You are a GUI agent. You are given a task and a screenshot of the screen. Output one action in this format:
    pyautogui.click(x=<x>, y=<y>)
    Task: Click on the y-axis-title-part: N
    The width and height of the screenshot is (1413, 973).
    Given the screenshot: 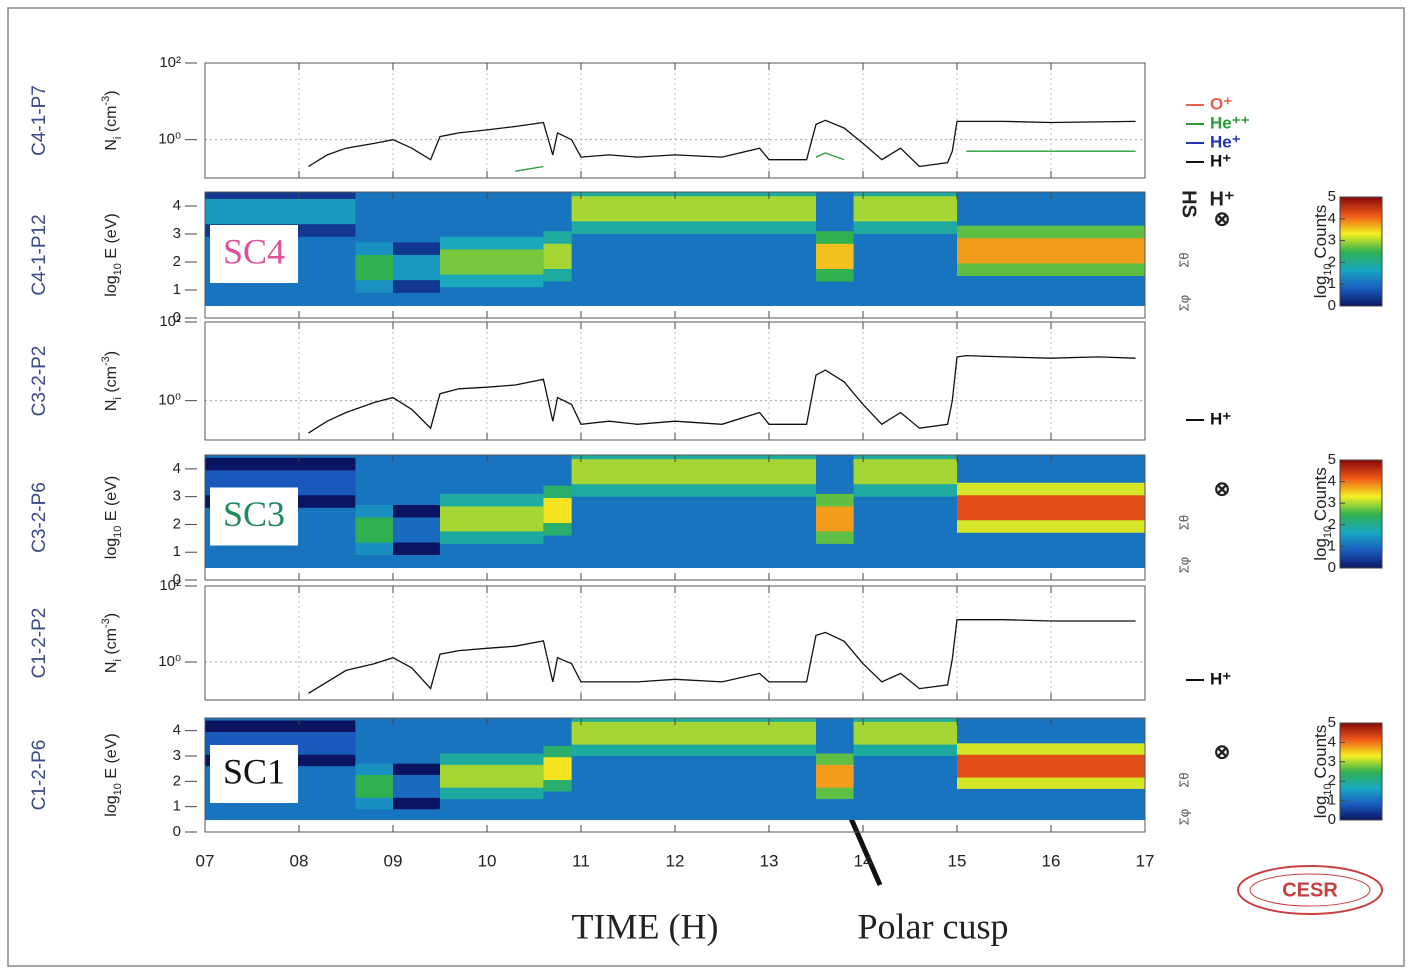 What is the action you would take?
    pyautogui.click(x=111, y=406)
    